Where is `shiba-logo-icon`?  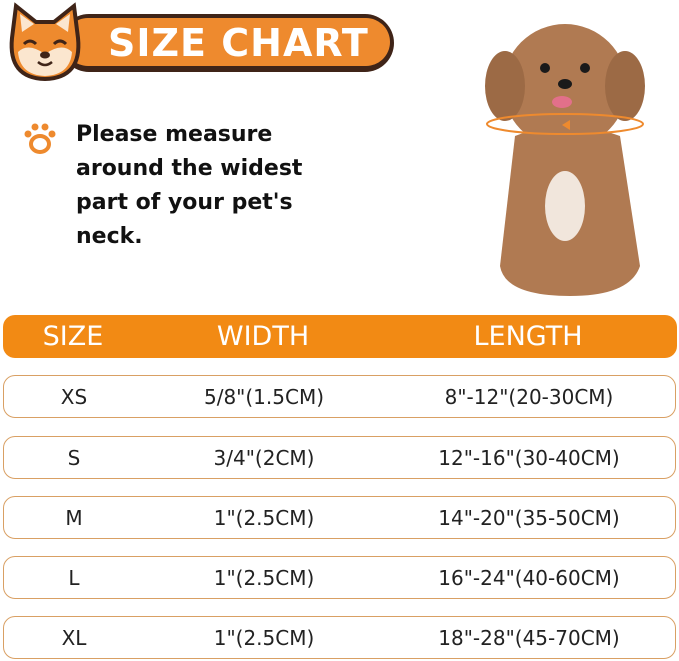 shiba-logo-icon is located at coordinates (45, 42).